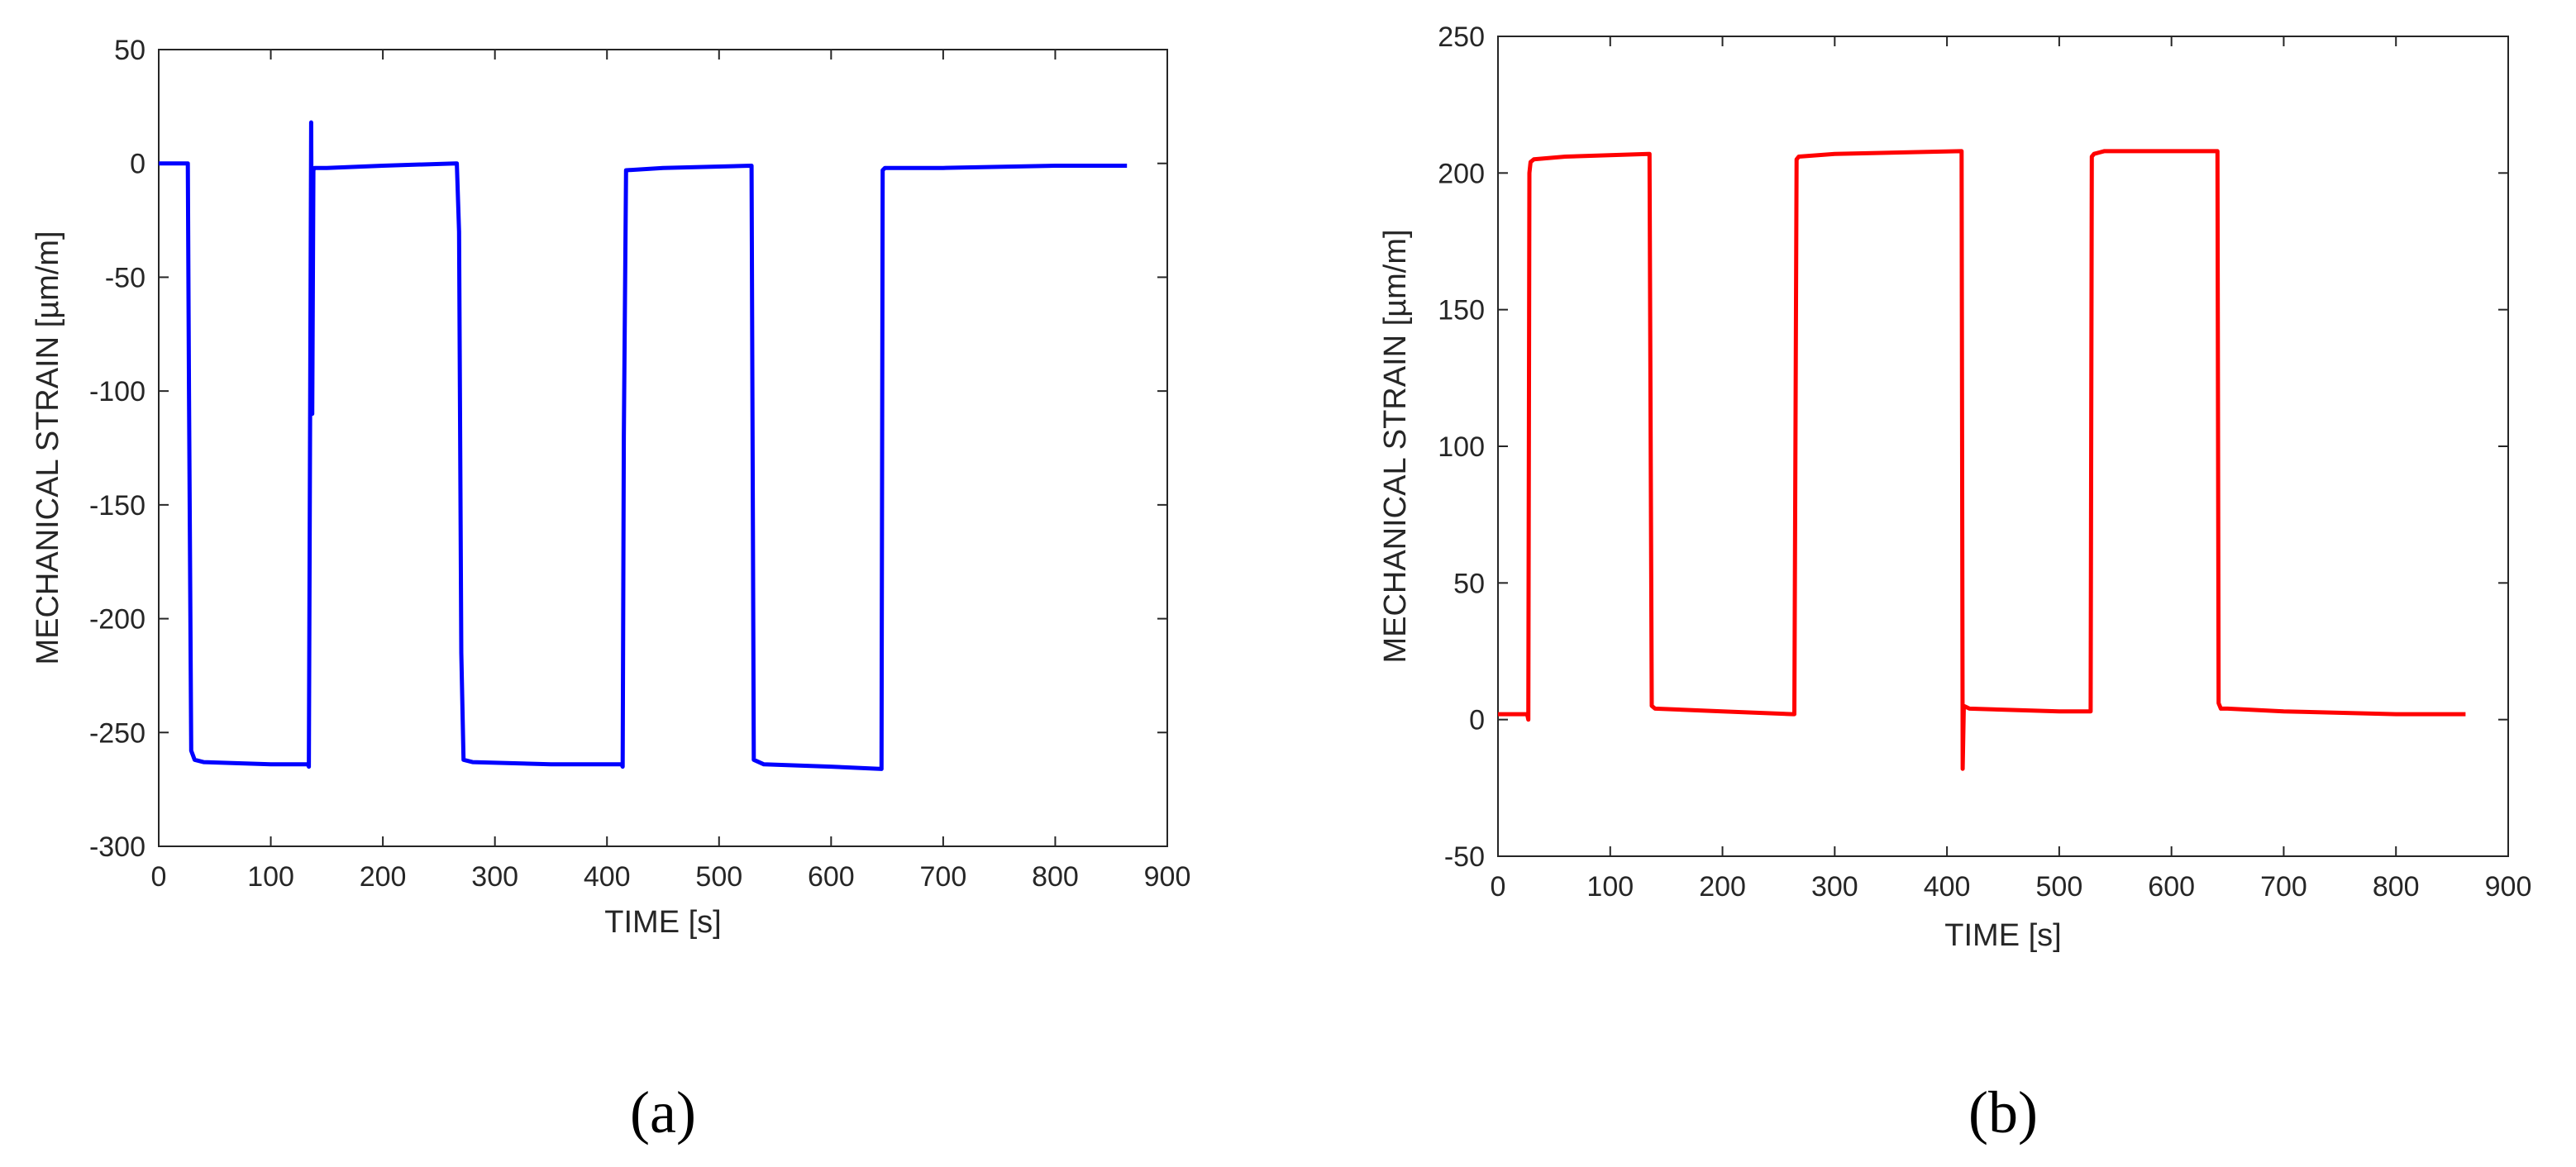 Image resolution: width=2576 pixels, height=1167 pixels. What do you see at coordinates (2002, 935) in the screenshot?
I see `chart-b-x-axis-label: TIME [s]` at bounding box center [2002, 935].